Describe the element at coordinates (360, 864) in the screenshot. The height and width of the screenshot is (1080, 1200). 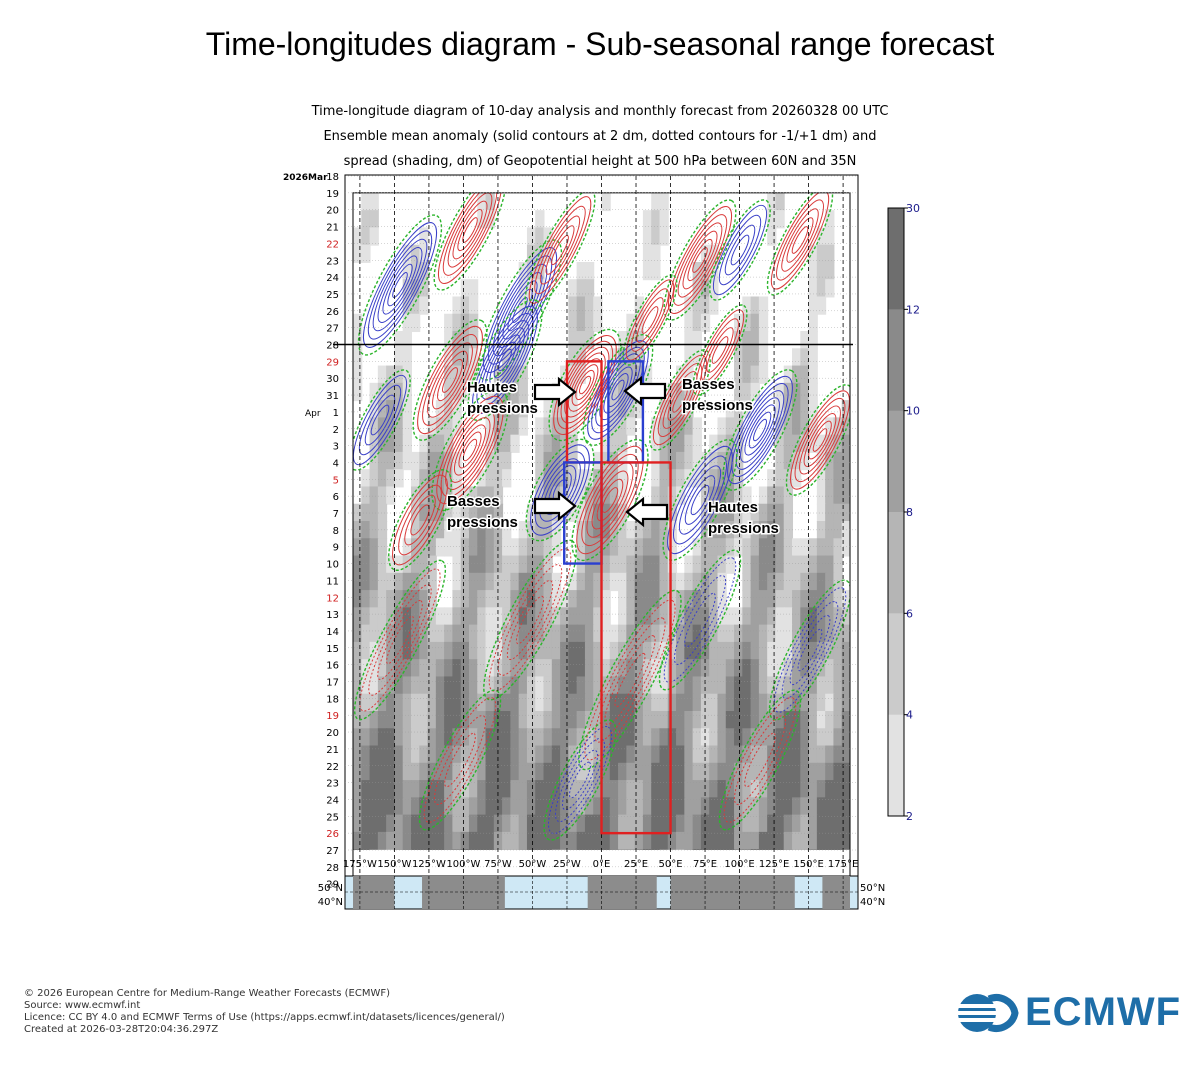
I see `x-tick-label: 175°W` at that location.